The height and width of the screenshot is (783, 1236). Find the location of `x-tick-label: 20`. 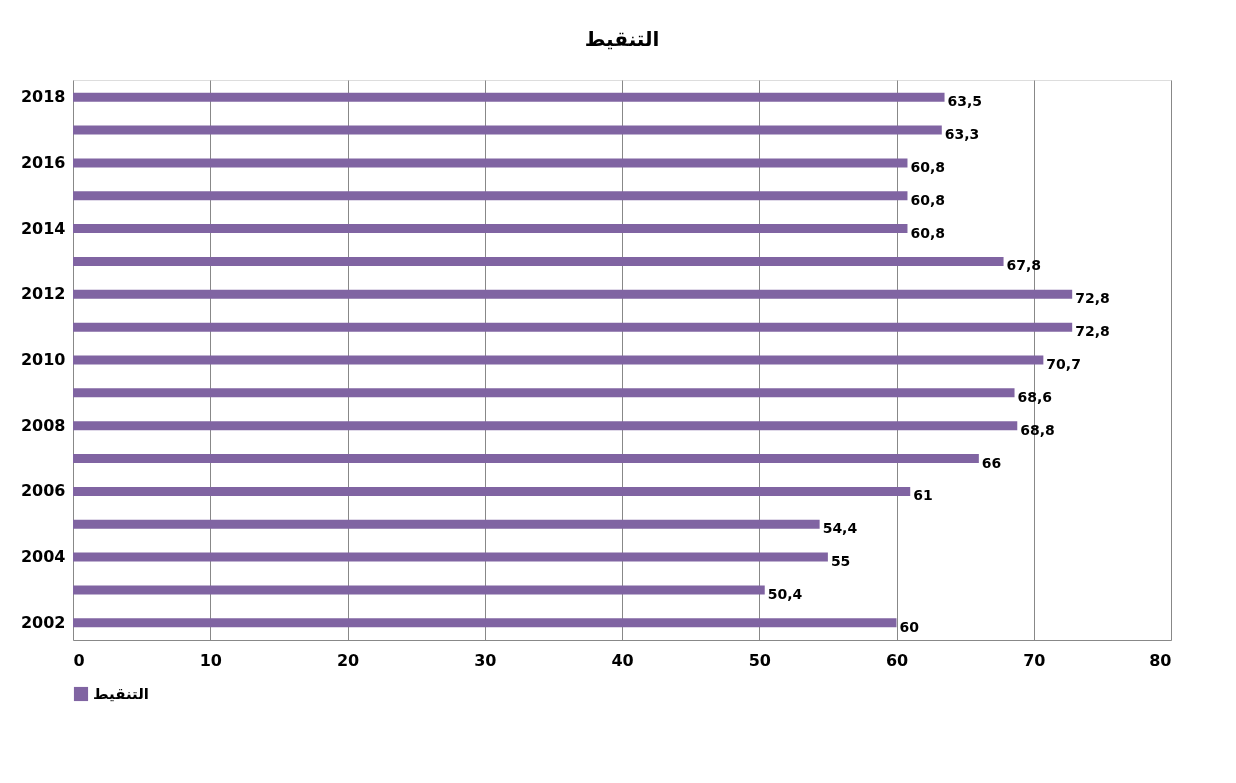

x-tick-label: 20 is located at coordinates (348, 660).